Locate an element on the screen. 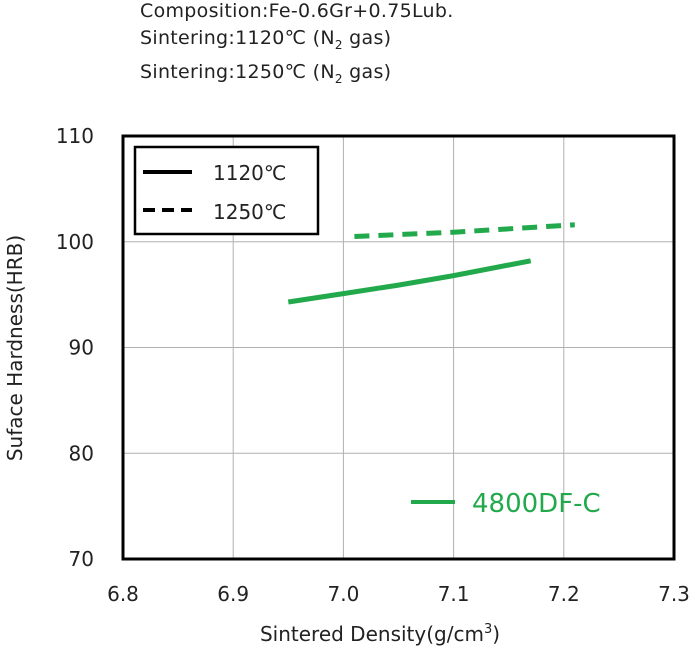  series-lines is located at coordinates (431, 263).